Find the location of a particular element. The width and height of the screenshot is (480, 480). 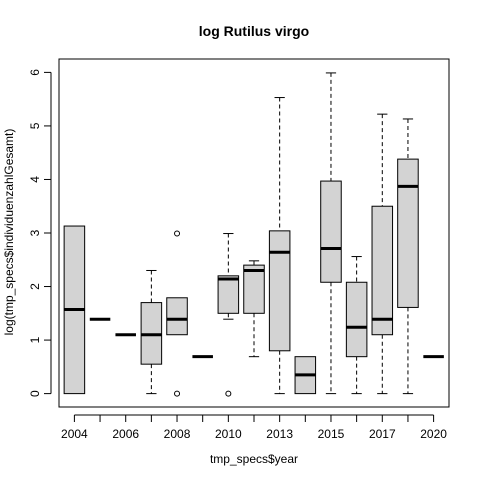

x-axis-label: tmp_specs$year is located at coordinates (254, 459).